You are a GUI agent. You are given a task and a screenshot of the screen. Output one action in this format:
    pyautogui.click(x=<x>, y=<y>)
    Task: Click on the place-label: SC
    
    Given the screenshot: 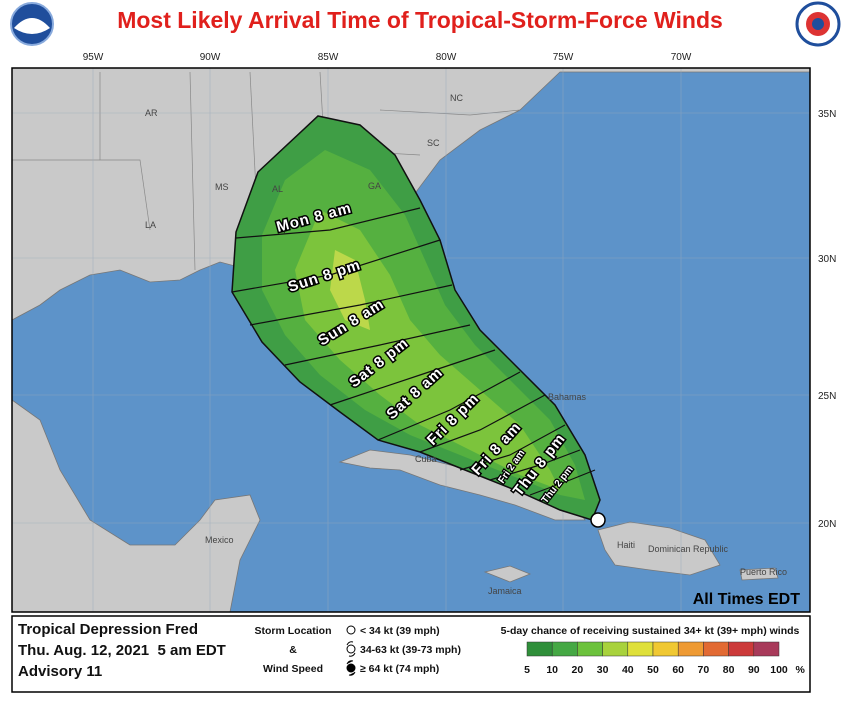 What is the action you would take?
    pyautogui.click(x=433, y=143)
    